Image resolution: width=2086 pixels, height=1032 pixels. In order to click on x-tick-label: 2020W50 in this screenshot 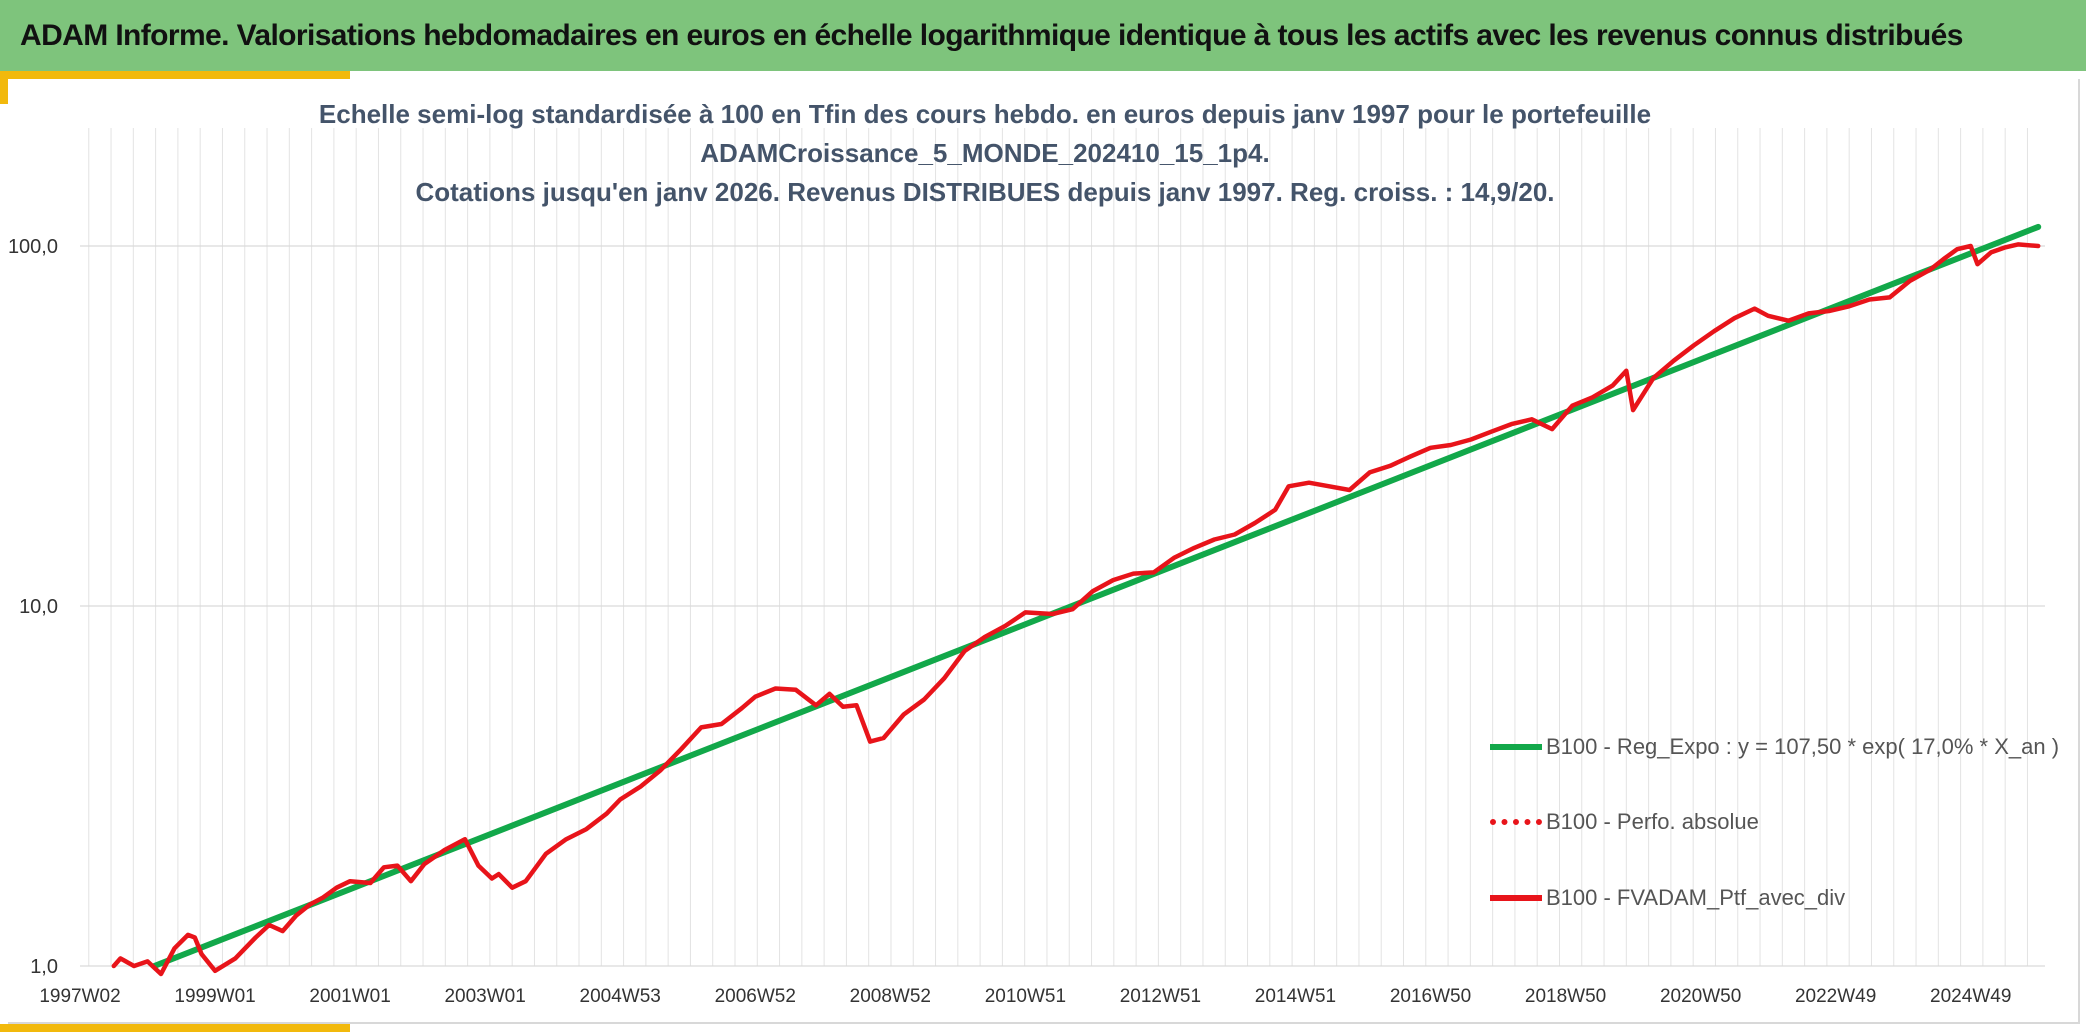, I will do `click(1700, 996)`.